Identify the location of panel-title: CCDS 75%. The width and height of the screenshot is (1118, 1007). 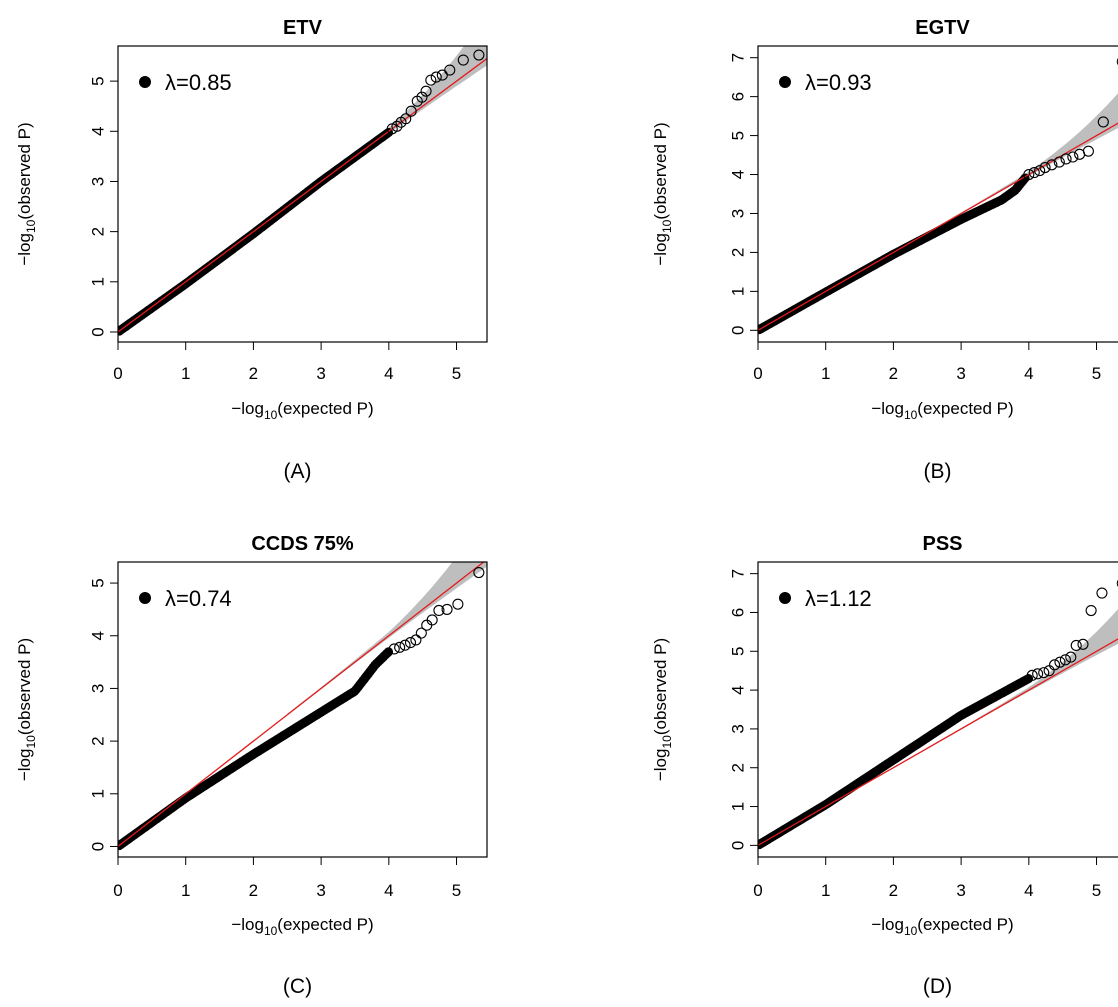
(302, 544).